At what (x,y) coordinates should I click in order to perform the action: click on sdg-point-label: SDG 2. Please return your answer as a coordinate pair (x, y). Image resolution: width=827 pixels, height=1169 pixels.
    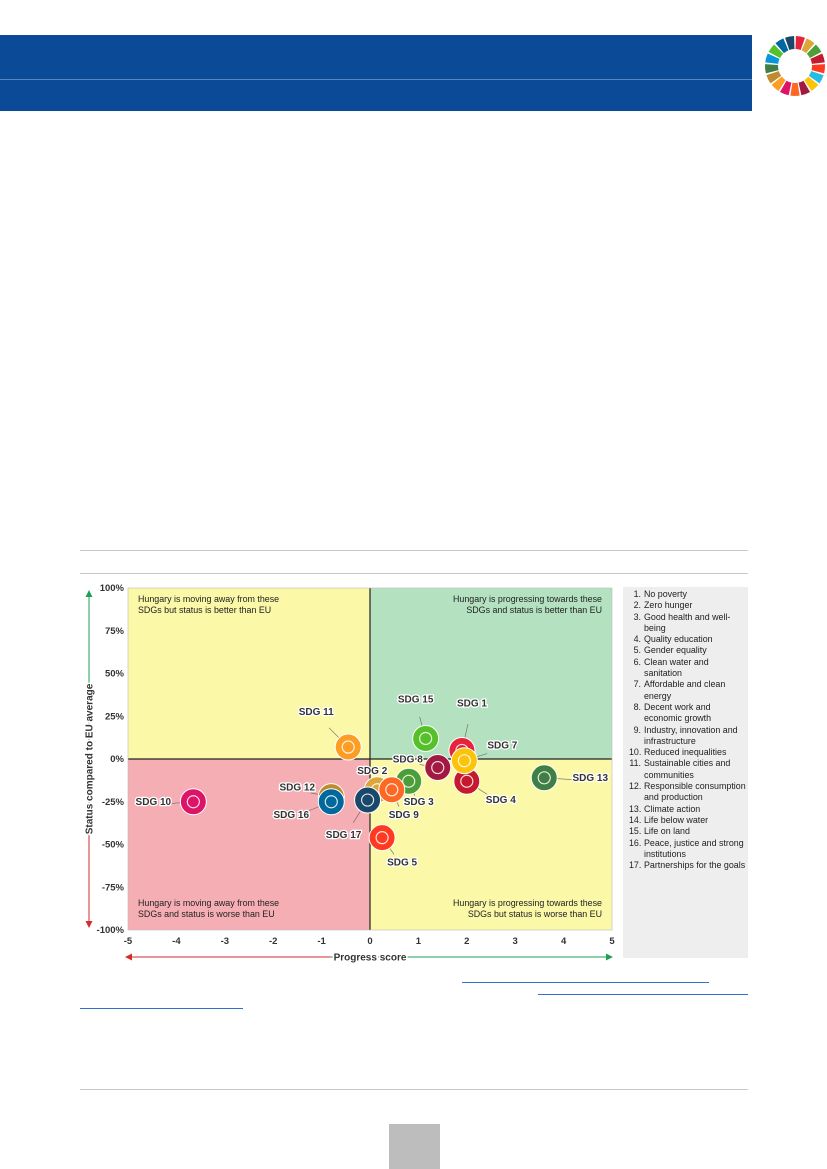
    Looking at the image, I should click on (372, 771).